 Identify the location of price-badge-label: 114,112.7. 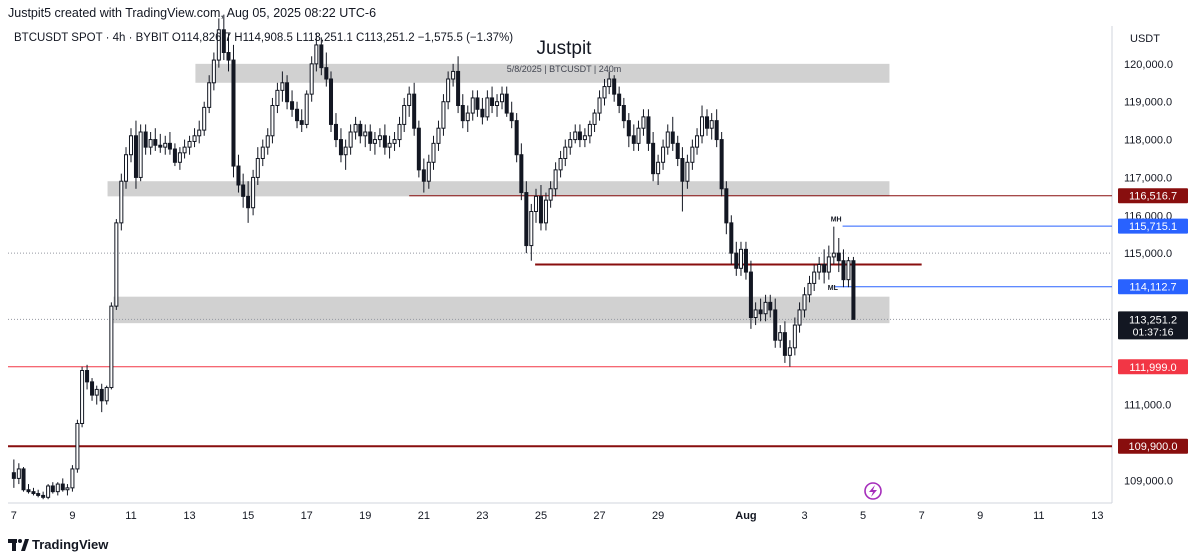
(1152, 288).